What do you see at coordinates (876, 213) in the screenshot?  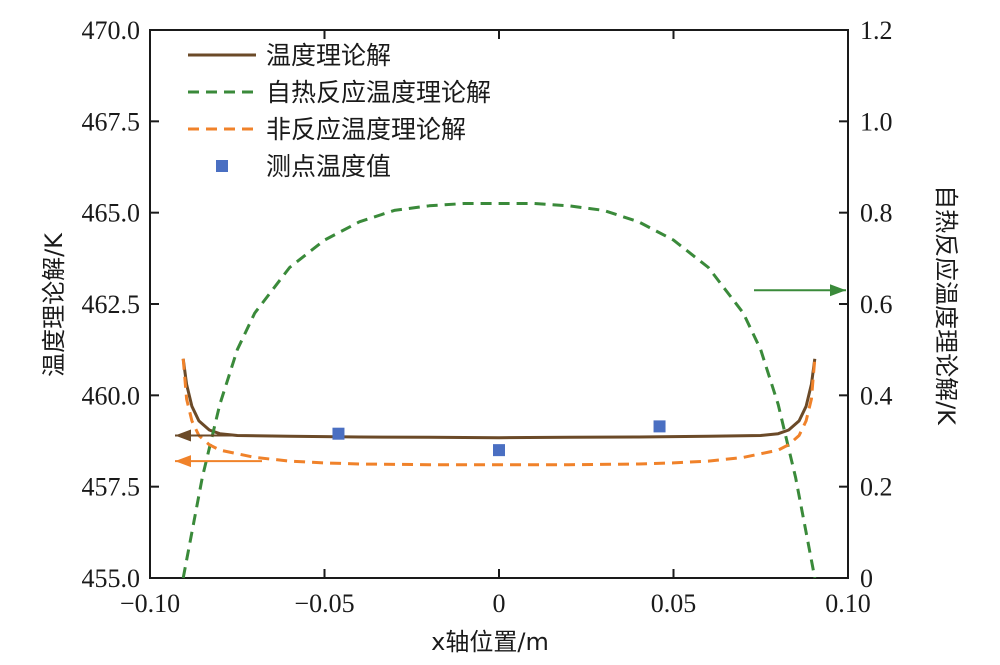 I see `y-right-tick-label: 0.8` at bounding box center [876, 213].